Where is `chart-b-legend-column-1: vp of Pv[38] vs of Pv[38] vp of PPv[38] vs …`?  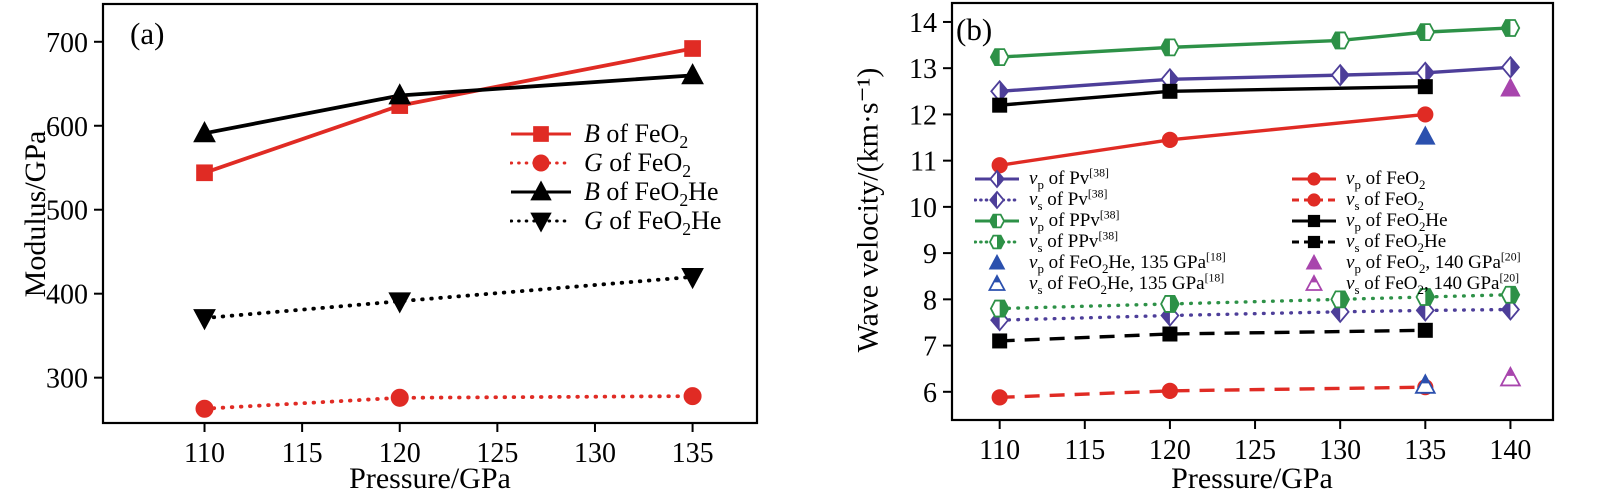
chart-b-legend-column-1: vp of Pv[38] vs of Pv[38] vp of PPv[38] vs … is located at coordinates (1100, 232).